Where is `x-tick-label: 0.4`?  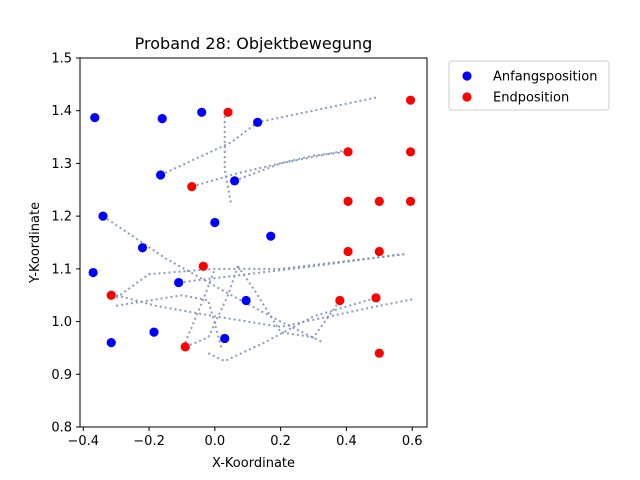 x-tick-label: 0.4 is located at coordinates (346, 441).